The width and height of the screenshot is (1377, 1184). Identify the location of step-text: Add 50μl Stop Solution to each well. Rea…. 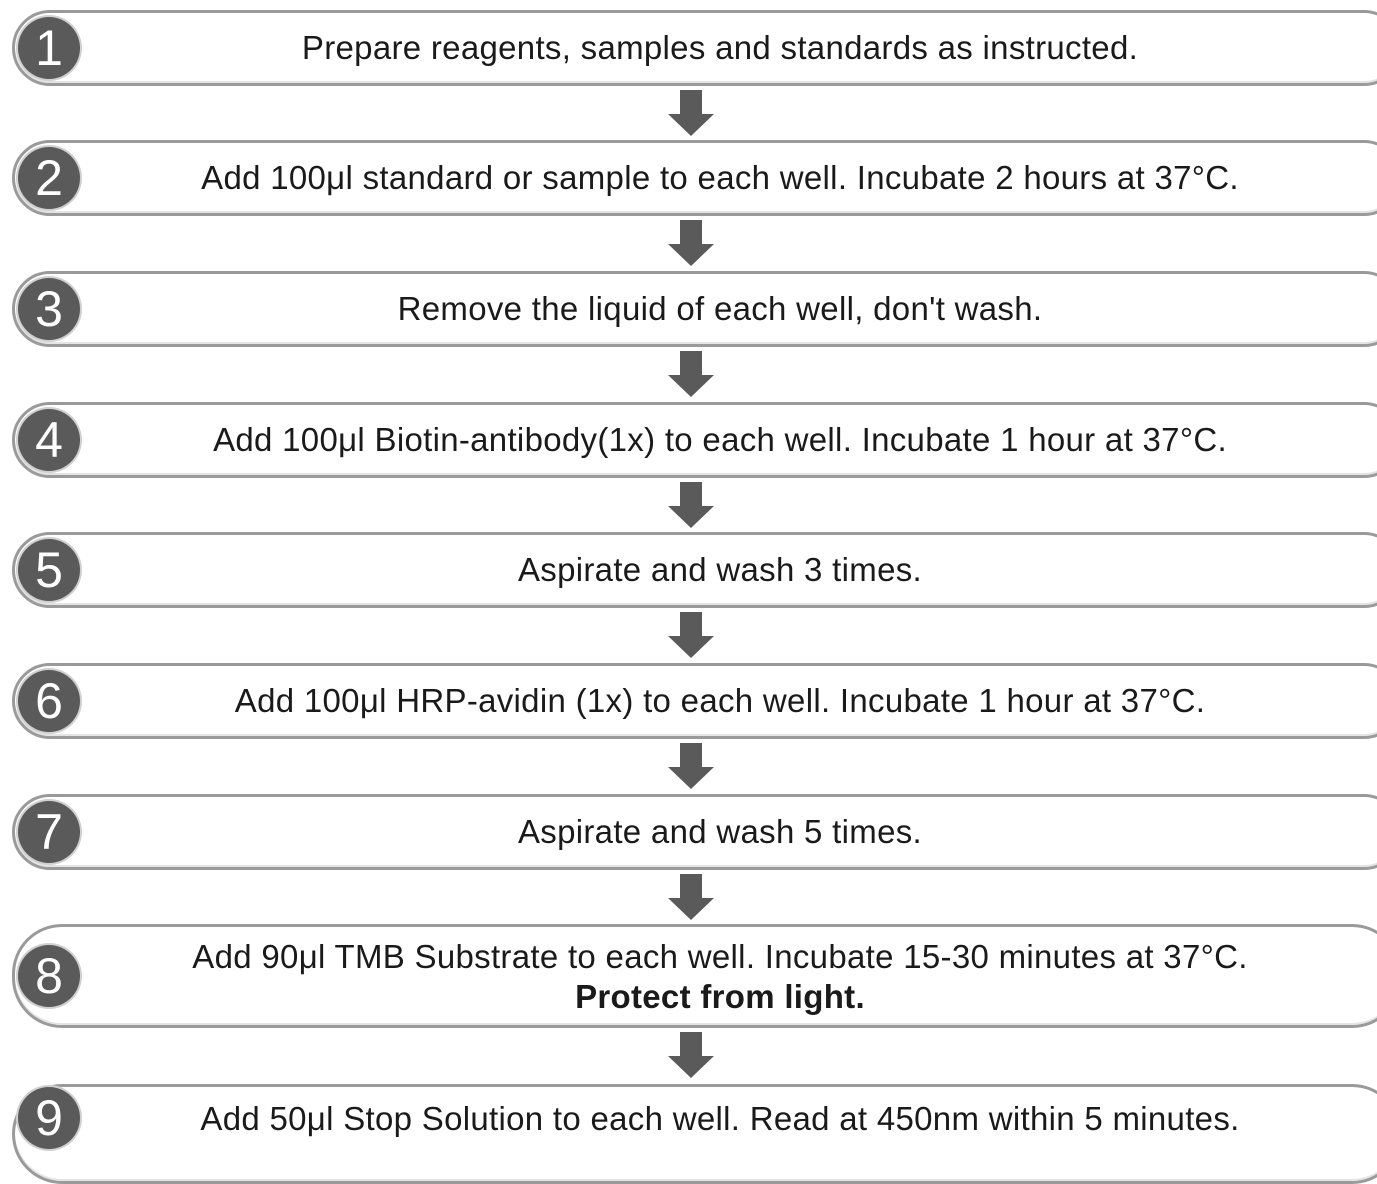
(720, 1118).